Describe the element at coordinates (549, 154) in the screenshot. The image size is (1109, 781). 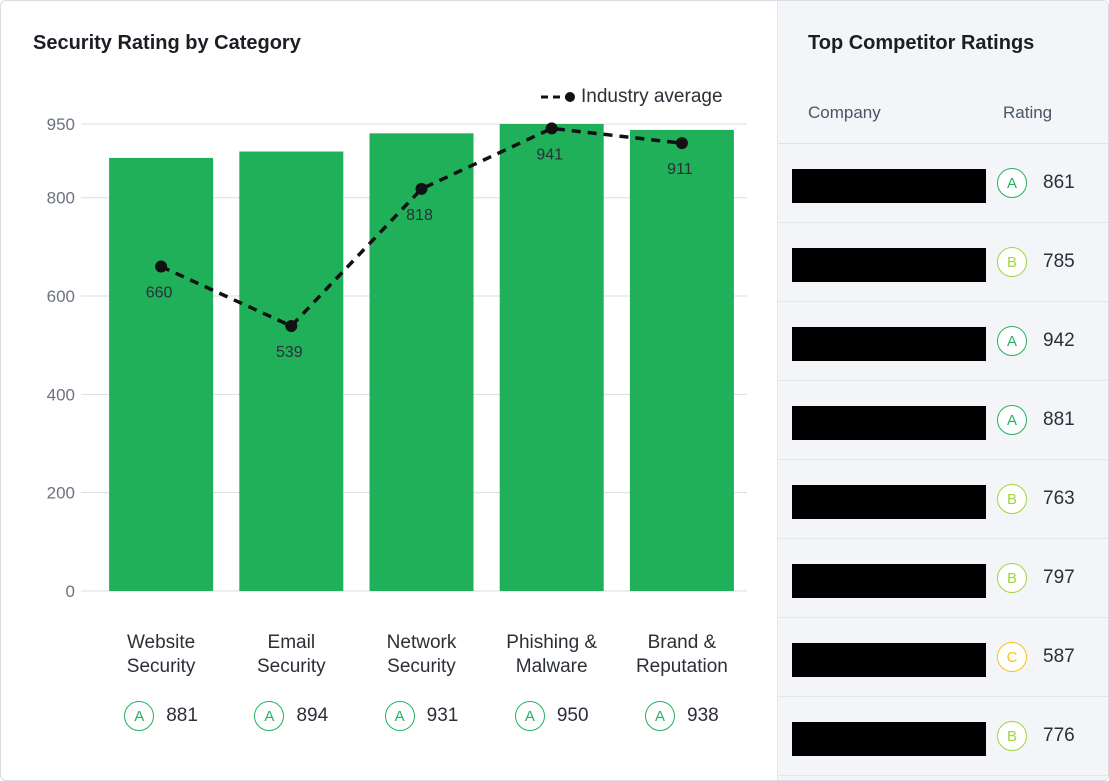
I see `data-label: 941` at that location.